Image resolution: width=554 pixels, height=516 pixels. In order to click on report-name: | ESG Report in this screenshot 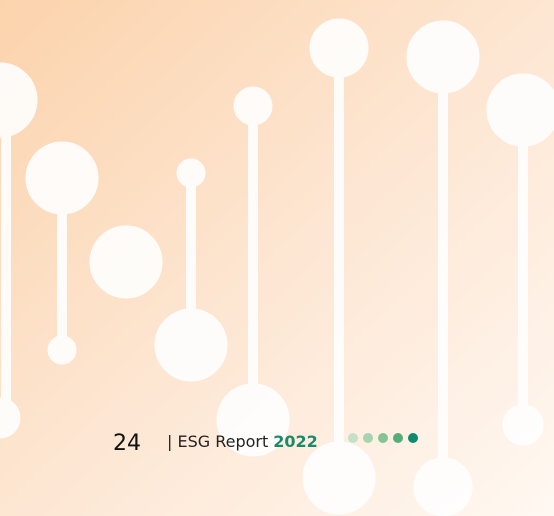, I will do `click(217, 441)`.